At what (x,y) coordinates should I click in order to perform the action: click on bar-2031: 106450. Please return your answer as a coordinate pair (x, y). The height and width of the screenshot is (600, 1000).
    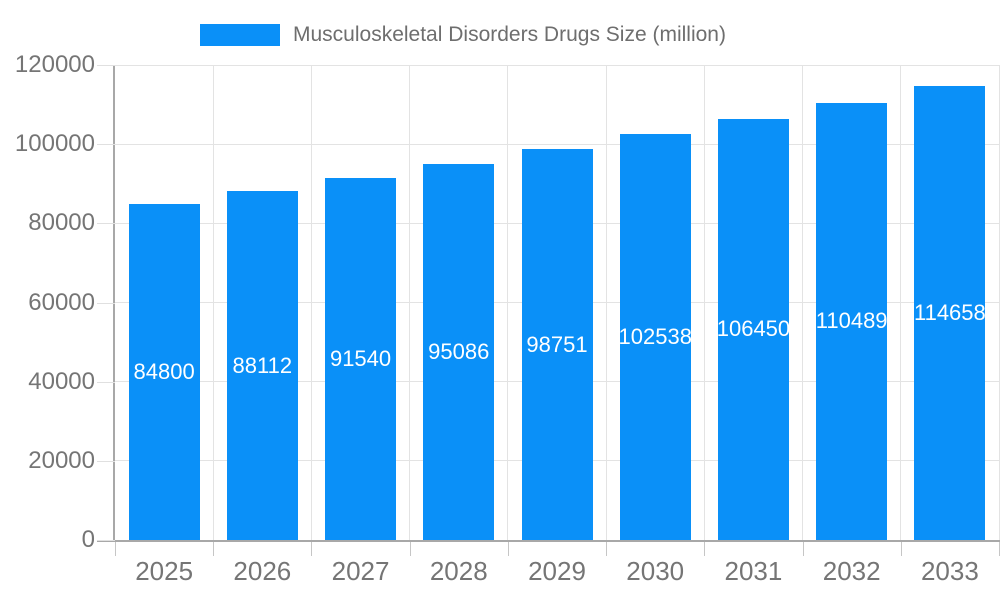
    Looking at the image, I should click on (753, 329).